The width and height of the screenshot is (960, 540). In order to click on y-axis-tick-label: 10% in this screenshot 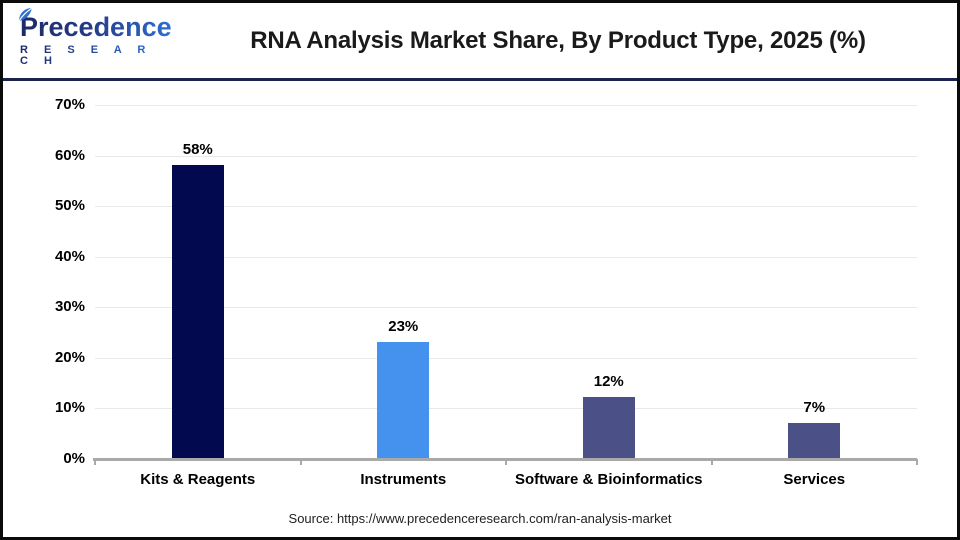, I will do `click(69, 408)`.